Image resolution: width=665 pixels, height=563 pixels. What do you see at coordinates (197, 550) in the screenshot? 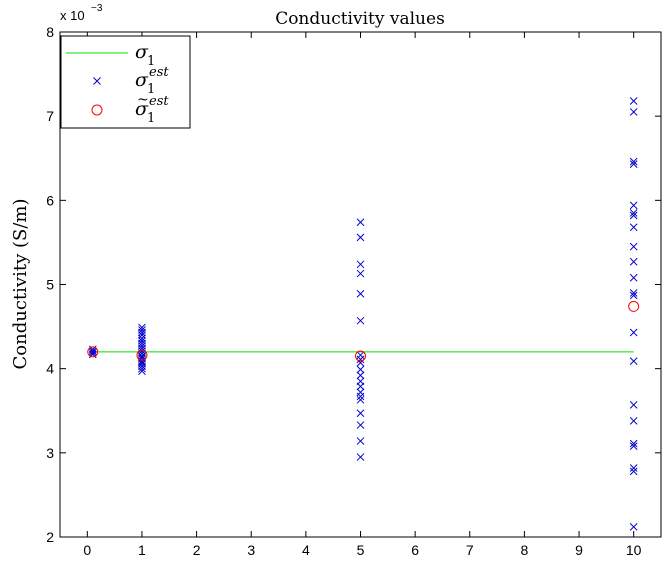
I see `x-tick-label: 2` at bounding box center [197, 550].